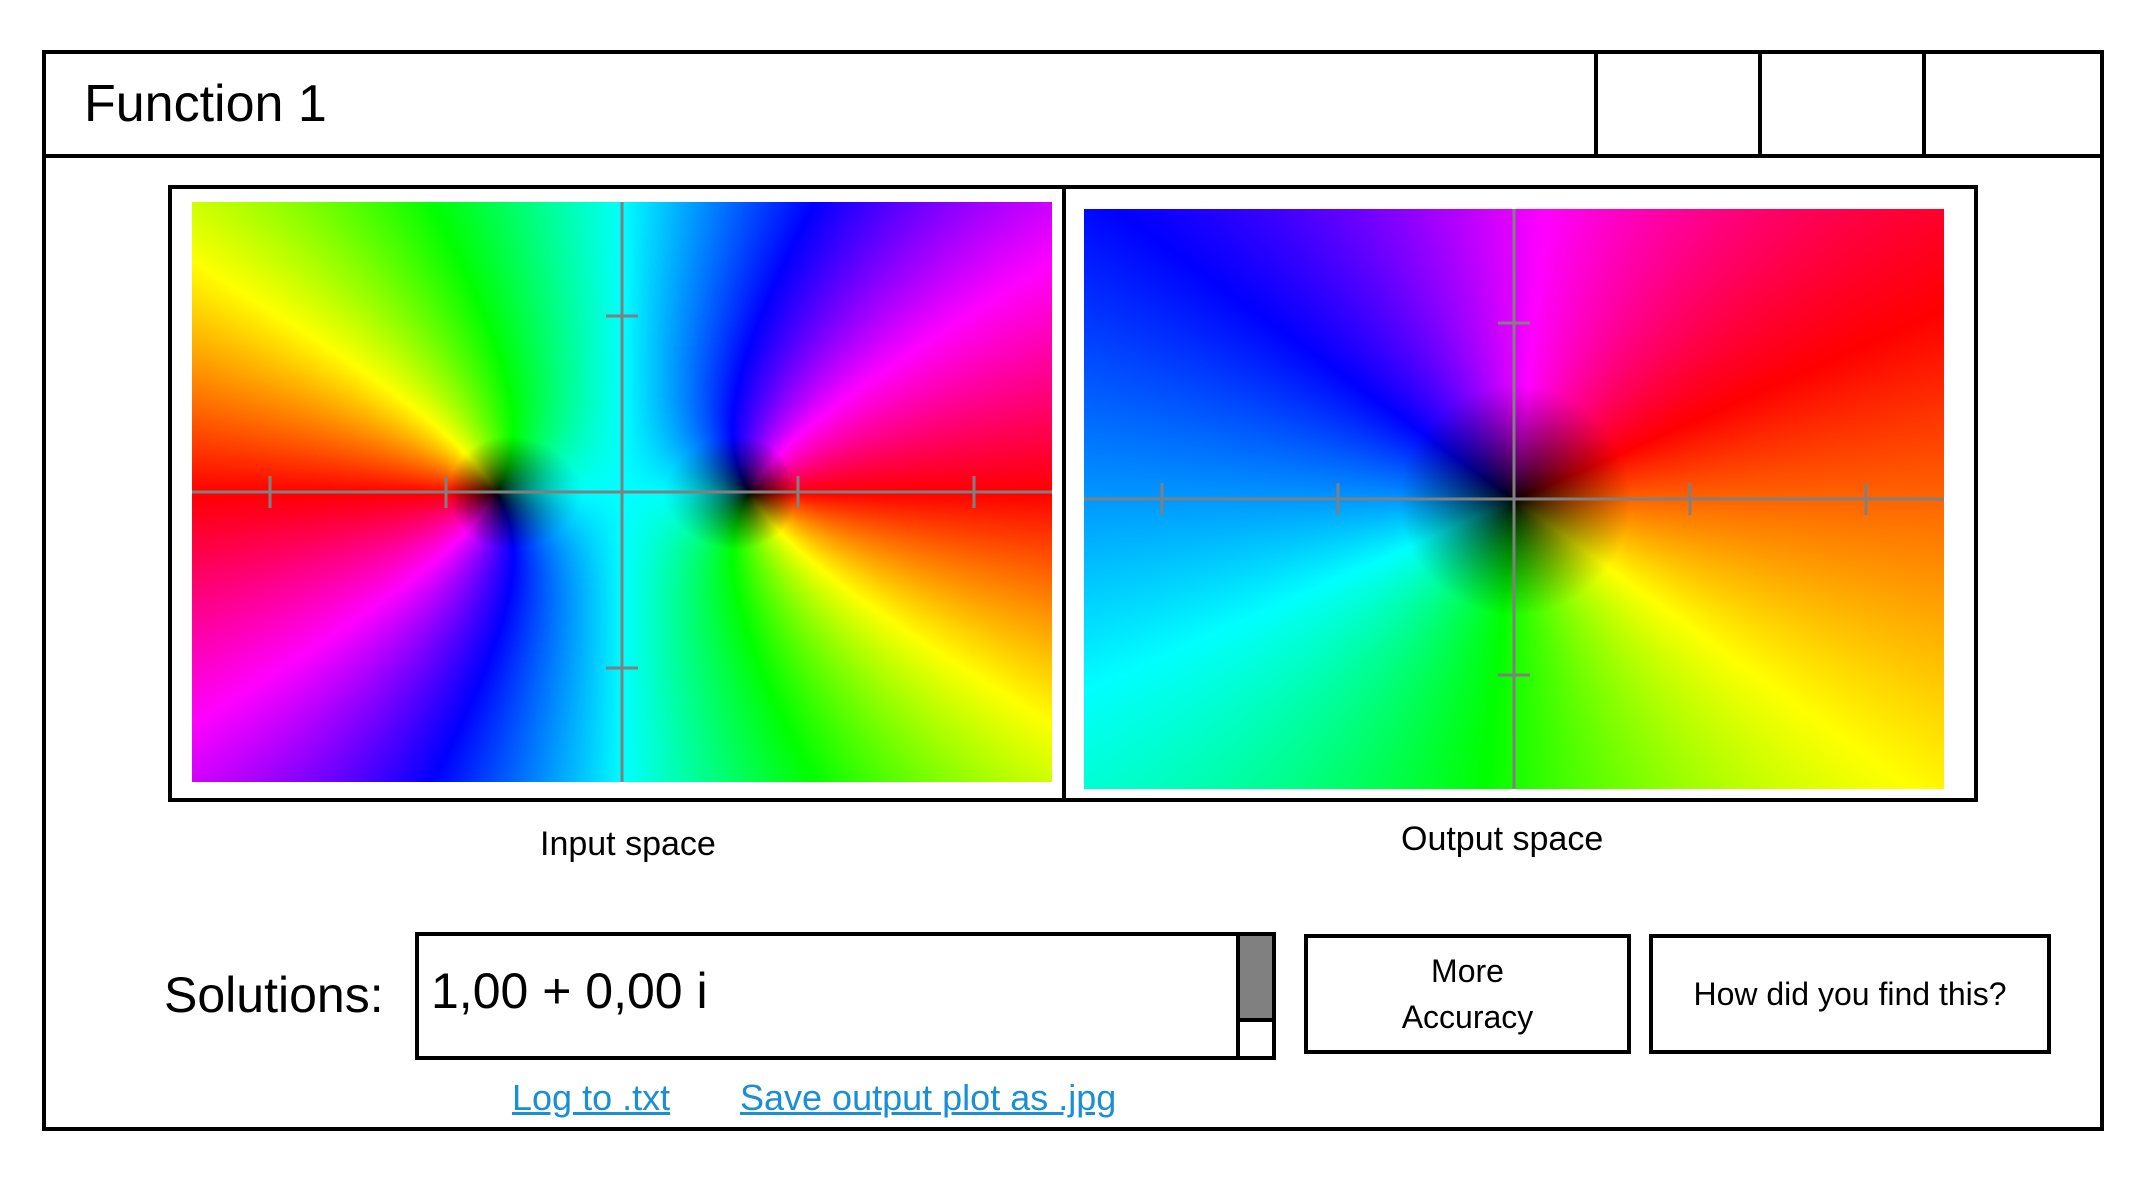 The height and width of the screenshot is (1184, 2143). What do you see at coordinates (274, 995) in the screenshot?
I see `solutions-label: Solutions:` at bounding box center [274, 995].